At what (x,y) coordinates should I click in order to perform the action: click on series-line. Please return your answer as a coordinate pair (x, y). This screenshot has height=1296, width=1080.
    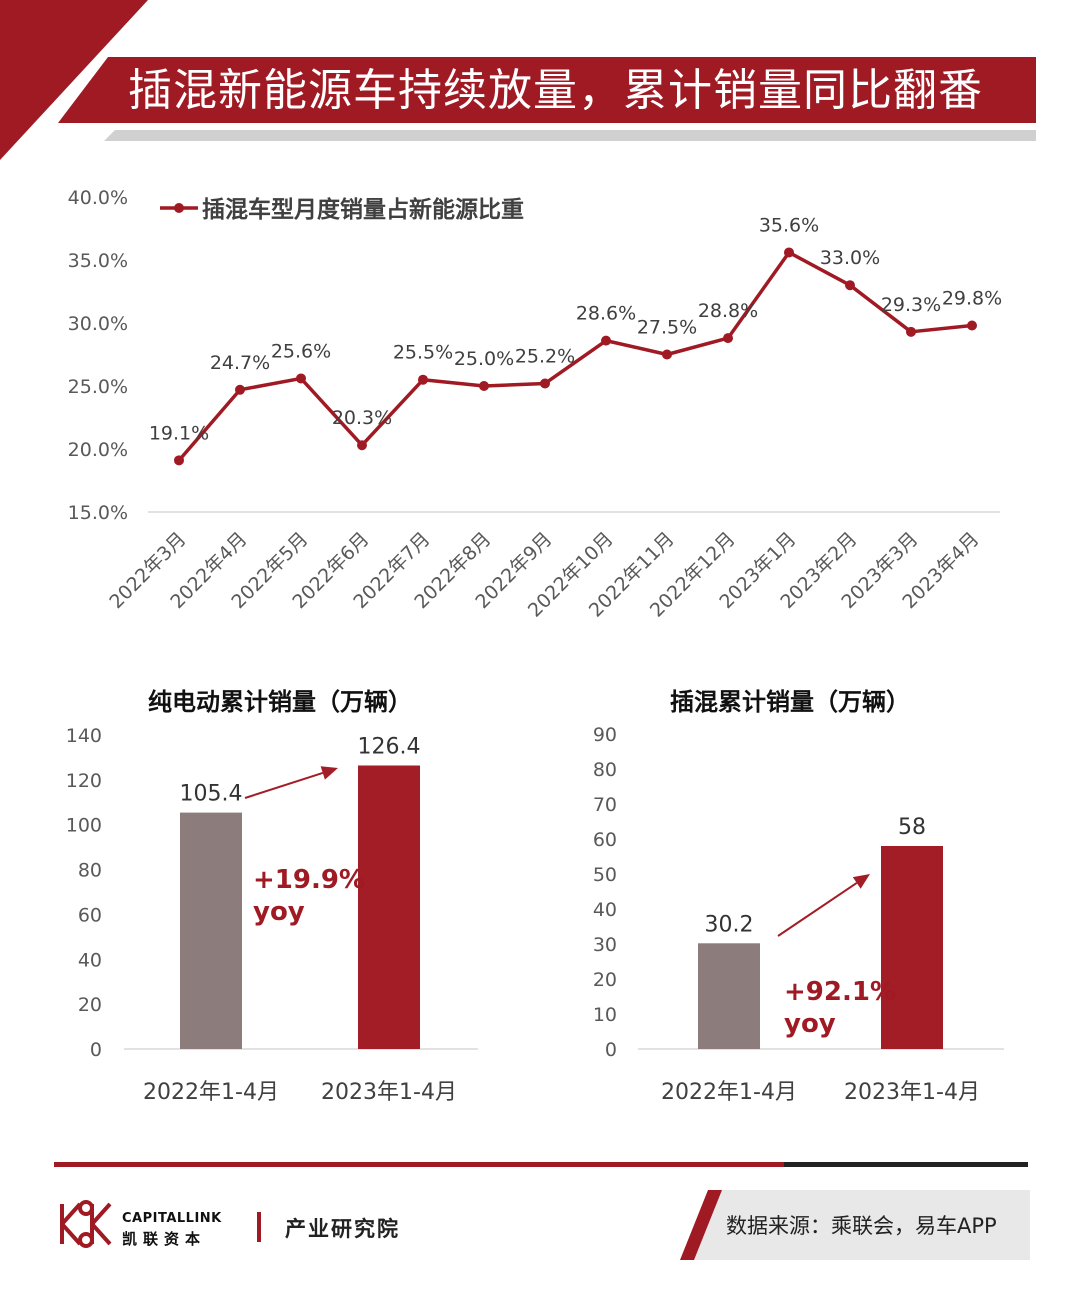
    Looking at the image, I should click on (575, 356).